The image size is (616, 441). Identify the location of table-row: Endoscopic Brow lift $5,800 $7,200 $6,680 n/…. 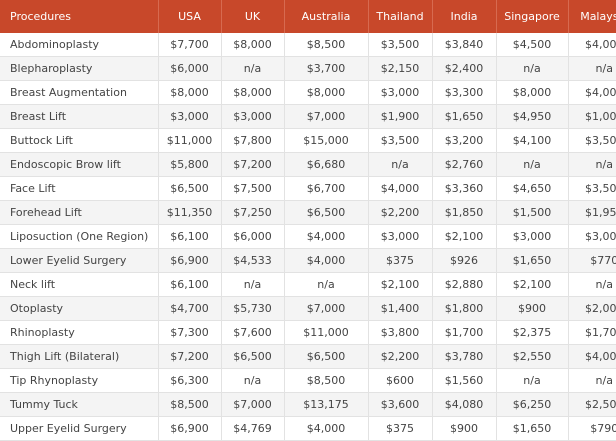
(308, 164).